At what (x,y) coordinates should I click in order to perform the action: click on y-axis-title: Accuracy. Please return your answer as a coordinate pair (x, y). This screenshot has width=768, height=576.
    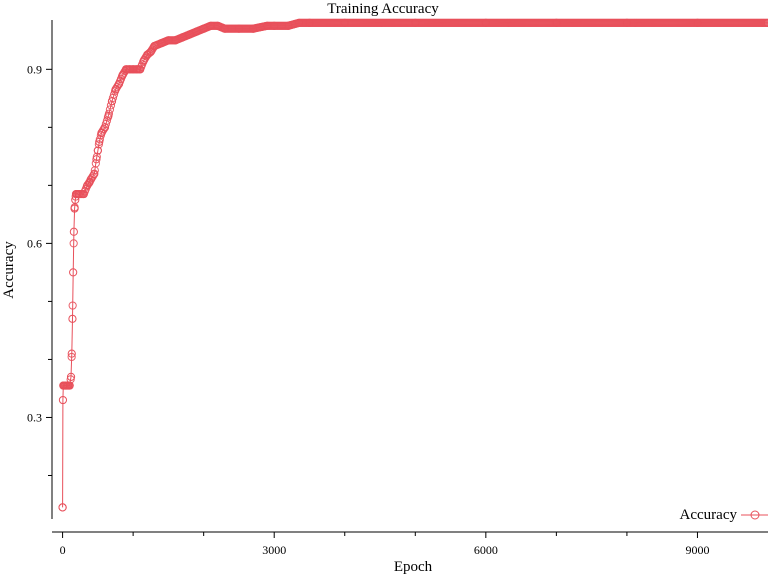
    Looking at the image, I should click on (9, 270).